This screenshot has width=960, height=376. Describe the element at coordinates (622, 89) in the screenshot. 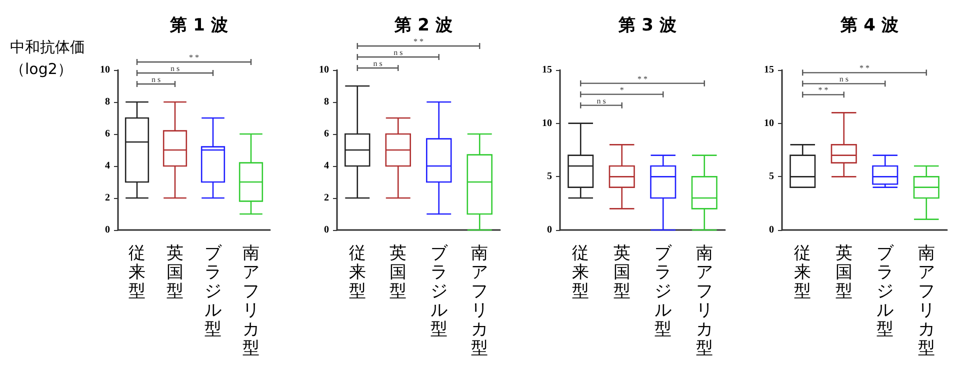

I see `annotation: *` at that location.